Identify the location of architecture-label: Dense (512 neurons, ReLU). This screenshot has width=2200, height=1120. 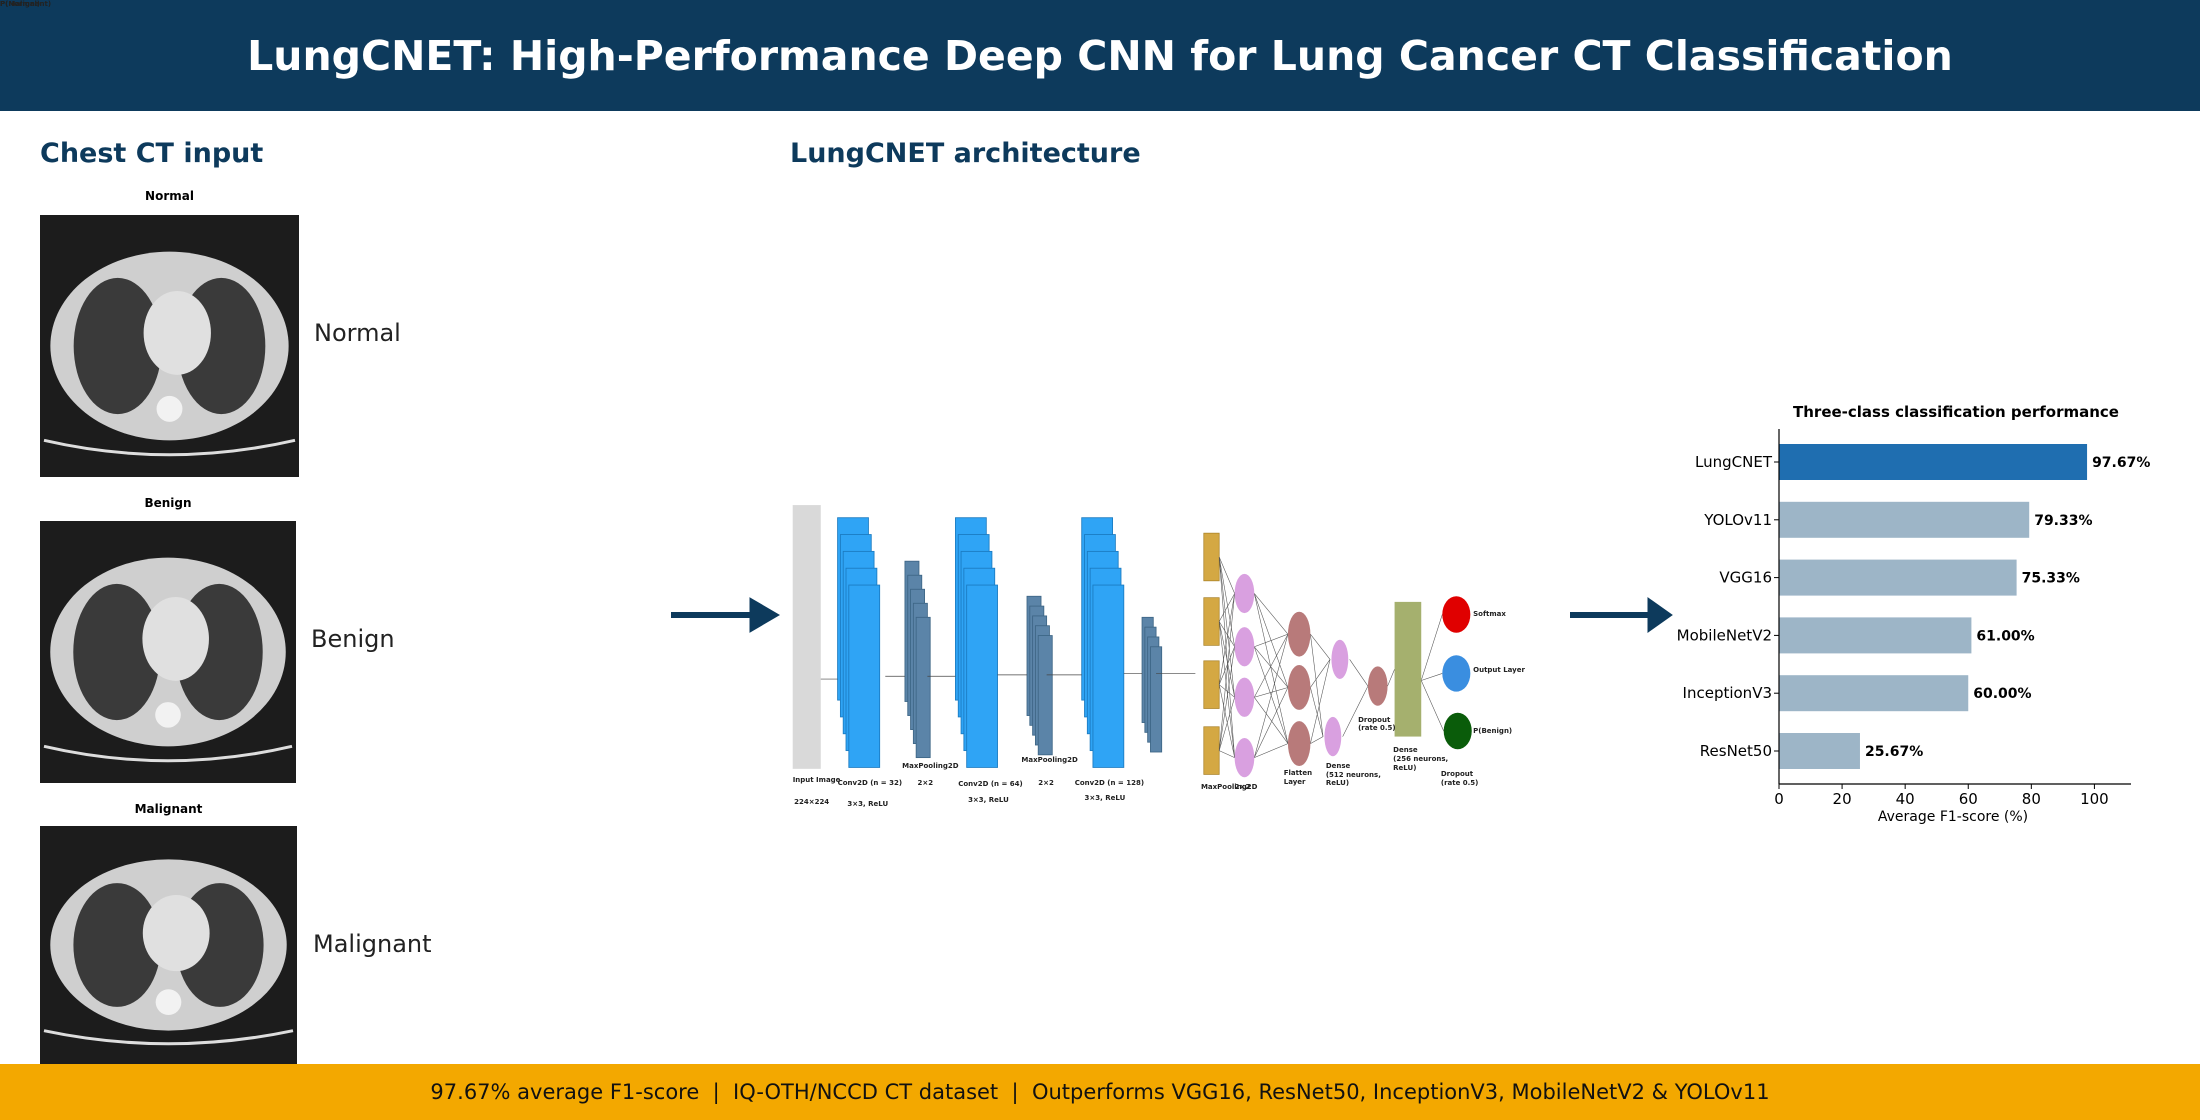
(1353, 774).